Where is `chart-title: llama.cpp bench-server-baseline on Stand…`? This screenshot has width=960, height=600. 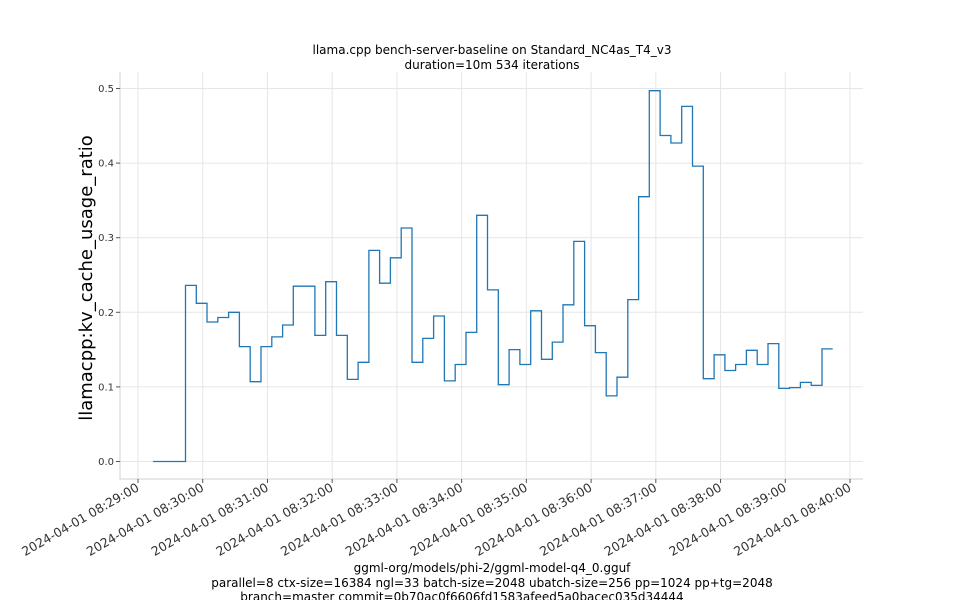
chart-title: llama.cpp bench-server-baseline on Stand… is located at coordinates (492, 50).